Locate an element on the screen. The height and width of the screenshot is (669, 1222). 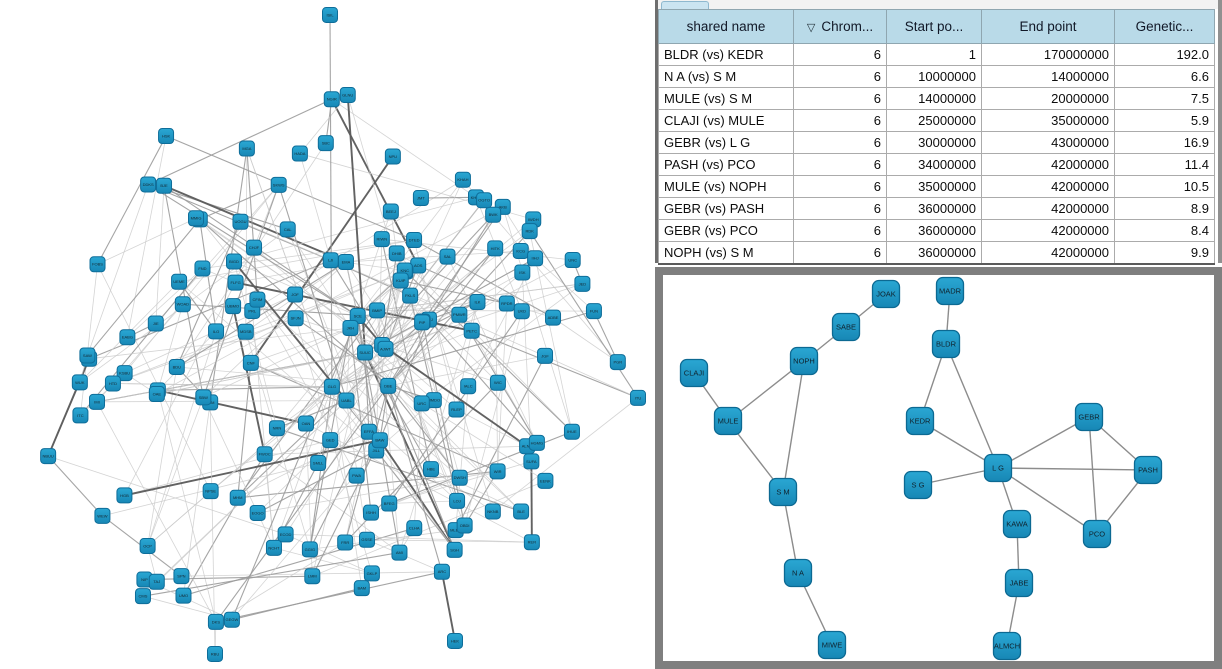
network-node: UABL is located at coordinates (346, 400).